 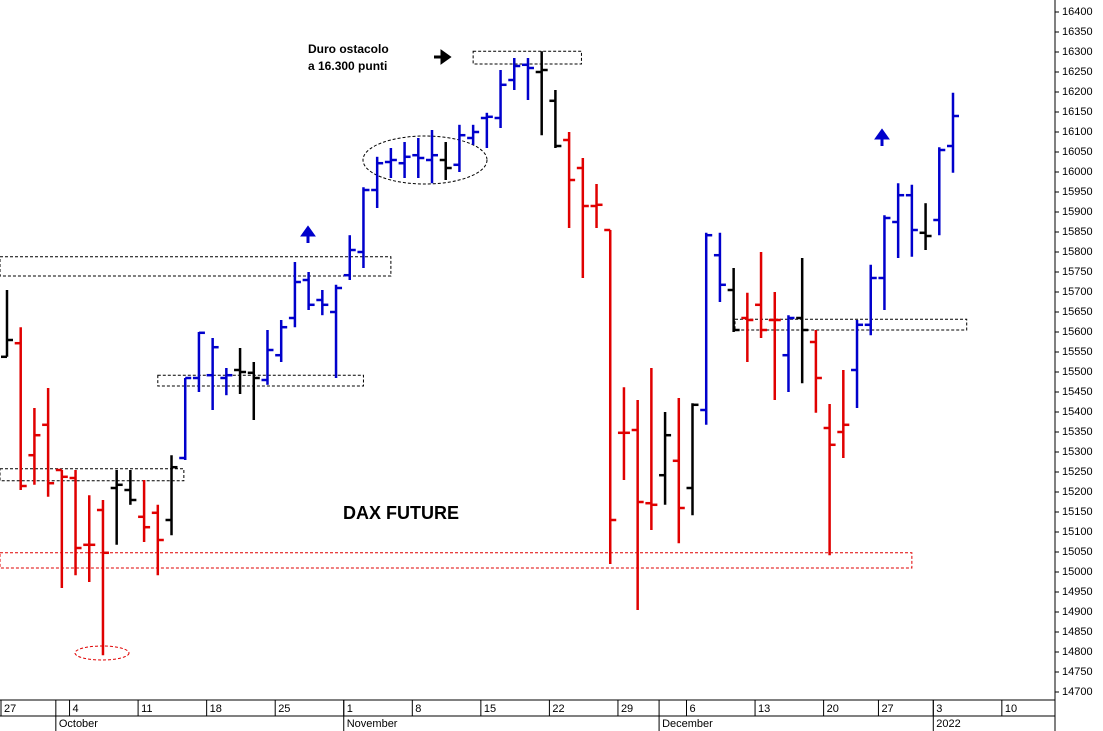 I want to click on y-tick-label: 15200, so click(x=1077, y=492).